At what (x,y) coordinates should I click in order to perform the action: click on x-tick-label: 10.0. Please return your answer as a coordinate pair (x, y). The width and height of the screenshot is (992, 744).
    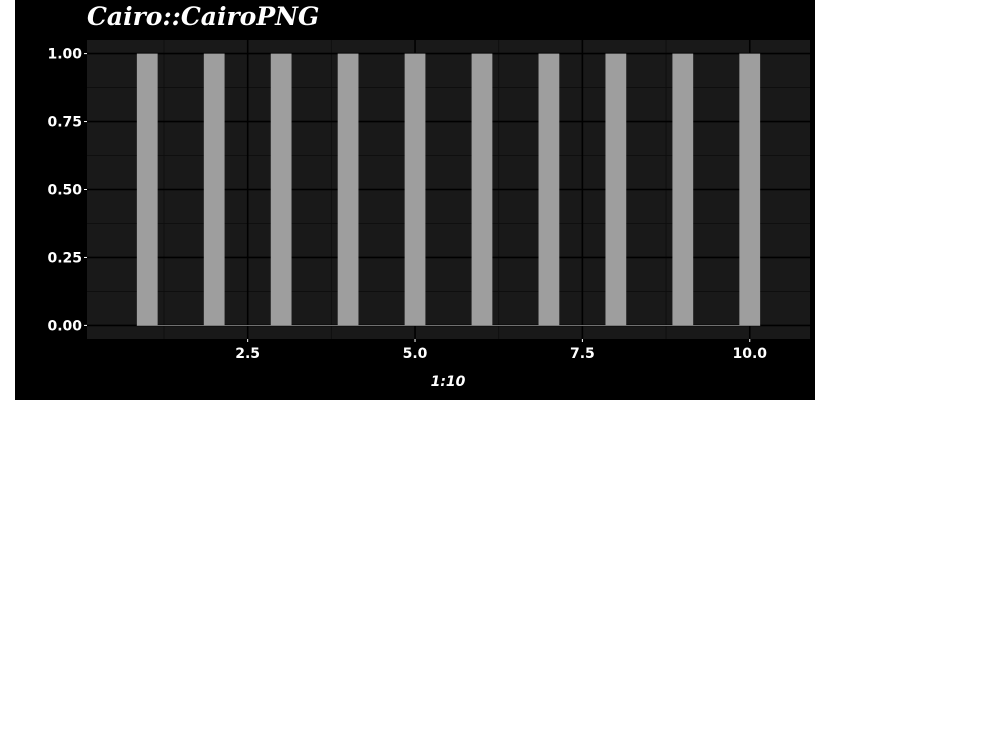
    Looking at the image, I should click on (749, 354).